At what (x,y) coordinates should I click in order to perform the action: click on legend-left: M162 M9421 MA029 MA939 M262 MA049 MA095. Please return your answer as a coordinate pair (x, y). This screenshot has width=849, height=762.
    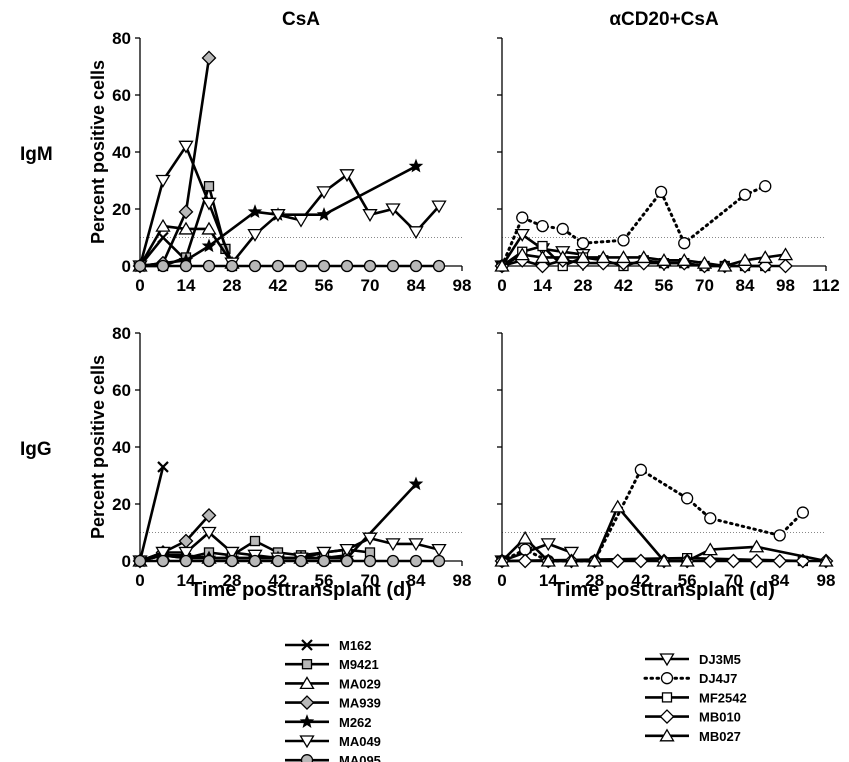
    Looking at the image, I should click on (333, 700).